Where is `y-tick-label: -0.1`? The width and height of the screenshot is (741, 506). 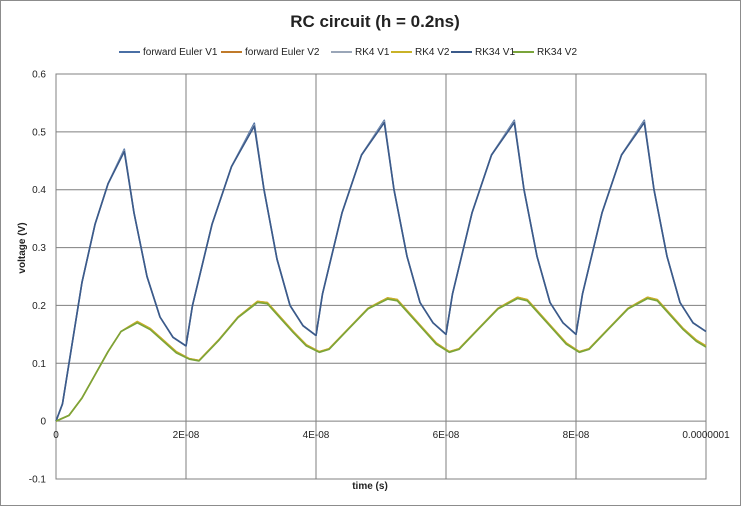
y-tick-label: -0.1 is located at coordinates (38, 480).